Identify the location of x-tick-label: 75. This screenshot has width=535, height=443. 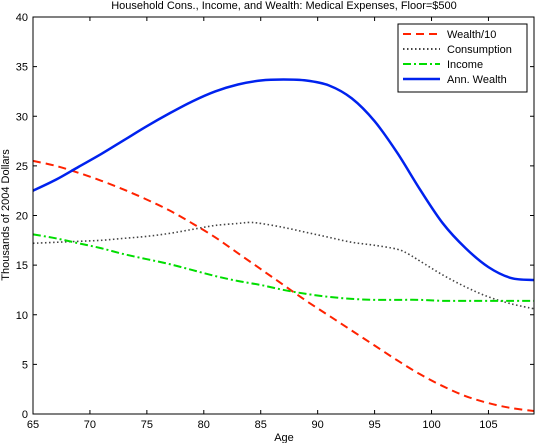
(147, 425).